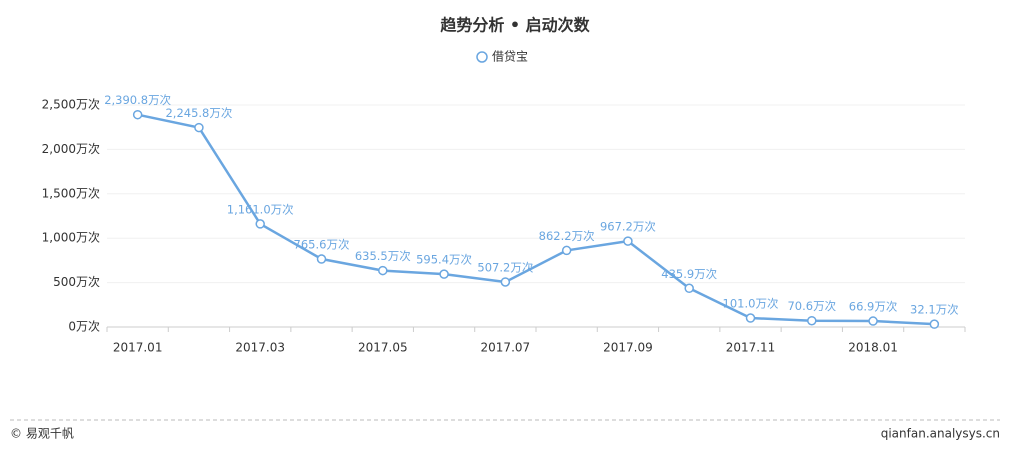  What do you see at coordinates (505, 267) in the screenshot?
I see `data-label: 507.2万次` at bounding box center [505, 267].